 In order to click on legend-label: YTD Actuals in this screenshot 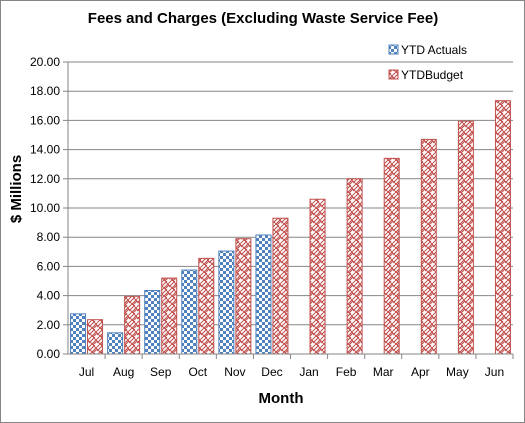, I will do `click(434, 50)`.